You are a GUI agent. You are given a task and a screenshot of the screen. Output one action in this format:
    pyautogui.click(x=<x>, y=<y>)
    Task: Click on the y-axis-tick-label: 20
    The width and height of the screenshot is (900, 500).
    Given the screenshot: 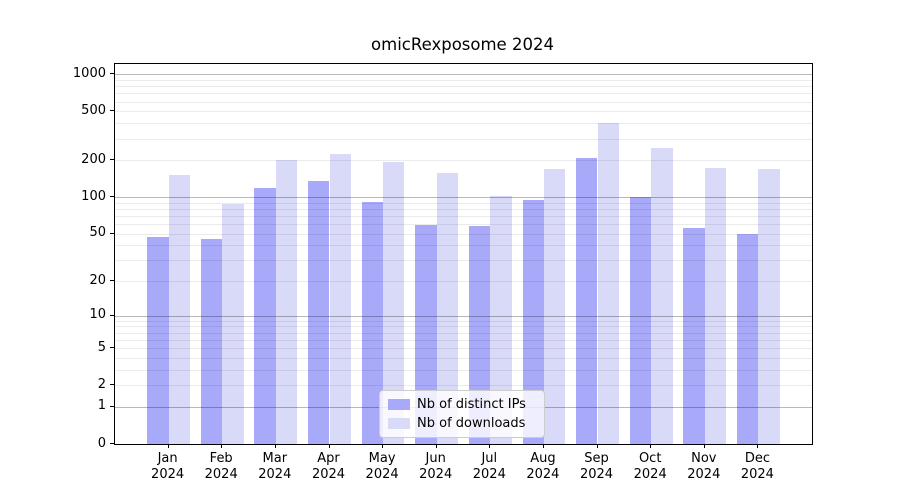 What is the action you would take?
    pyautogui.click(x=97, y=280)
    